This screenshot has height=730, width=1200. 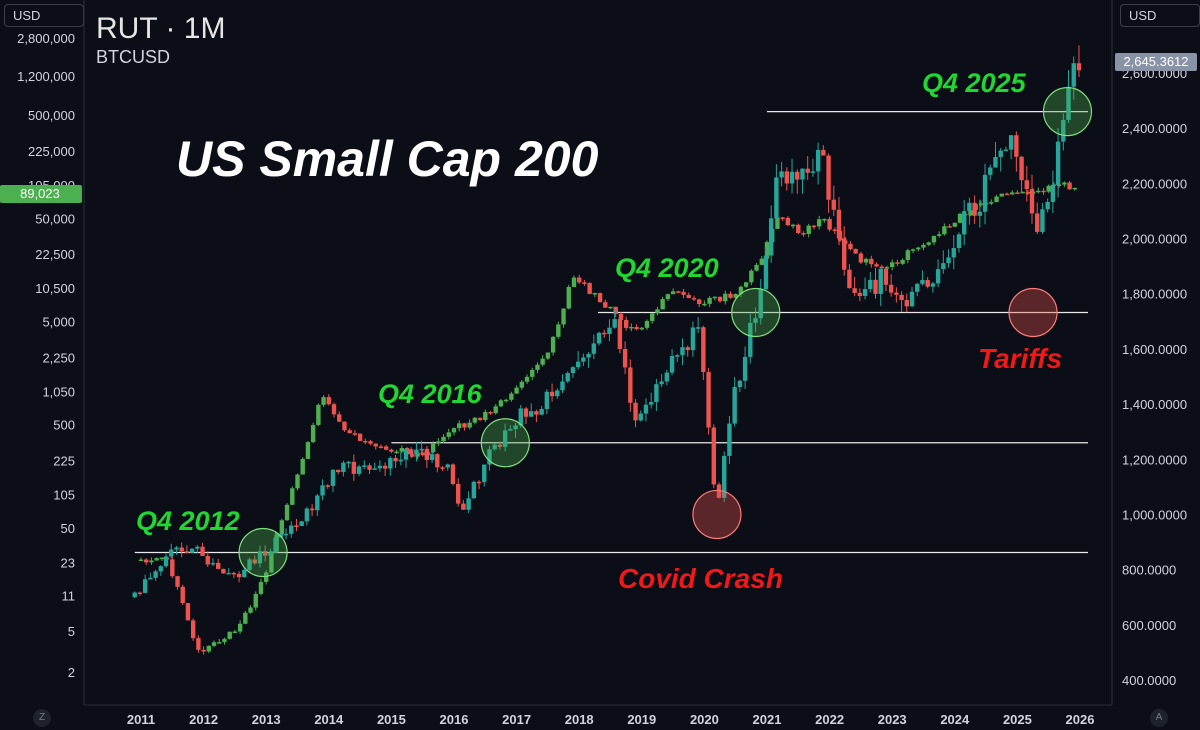 What do you see at coordinates (391, 719) in the screenshot?
I see `x-tick-label: 2015` at bounding box center [391, 719].